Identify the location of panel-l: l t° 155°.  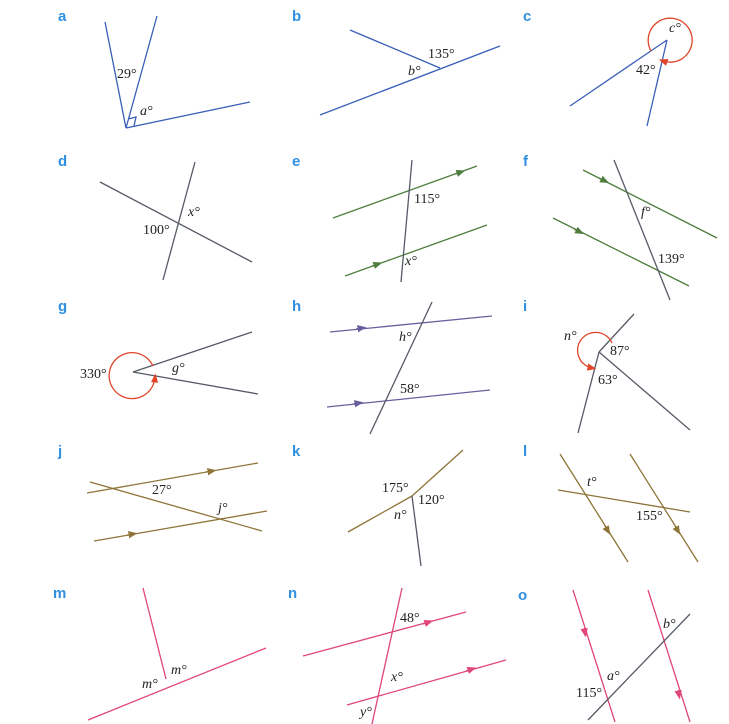
(611, 503).